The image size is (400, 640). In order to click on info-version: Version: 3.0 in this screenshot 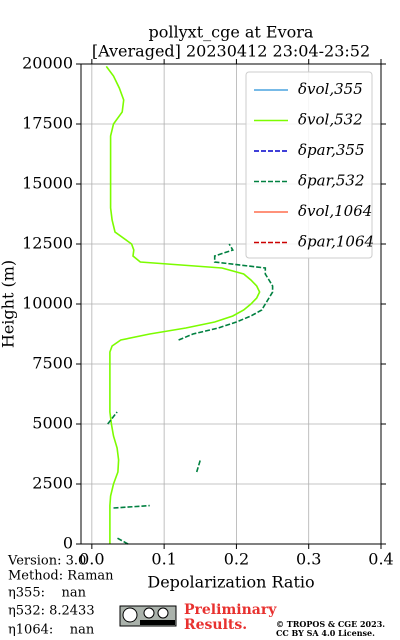, I will do `click(46, 561)`.